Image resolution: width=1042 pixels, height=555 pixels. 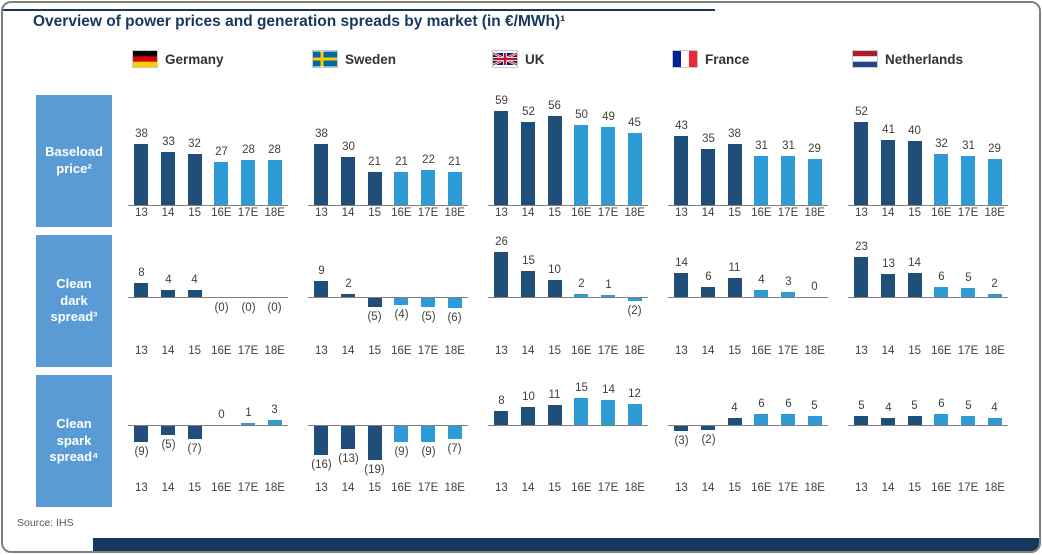 I want to click on uk-flag-icon, so click(x=505, y=59).